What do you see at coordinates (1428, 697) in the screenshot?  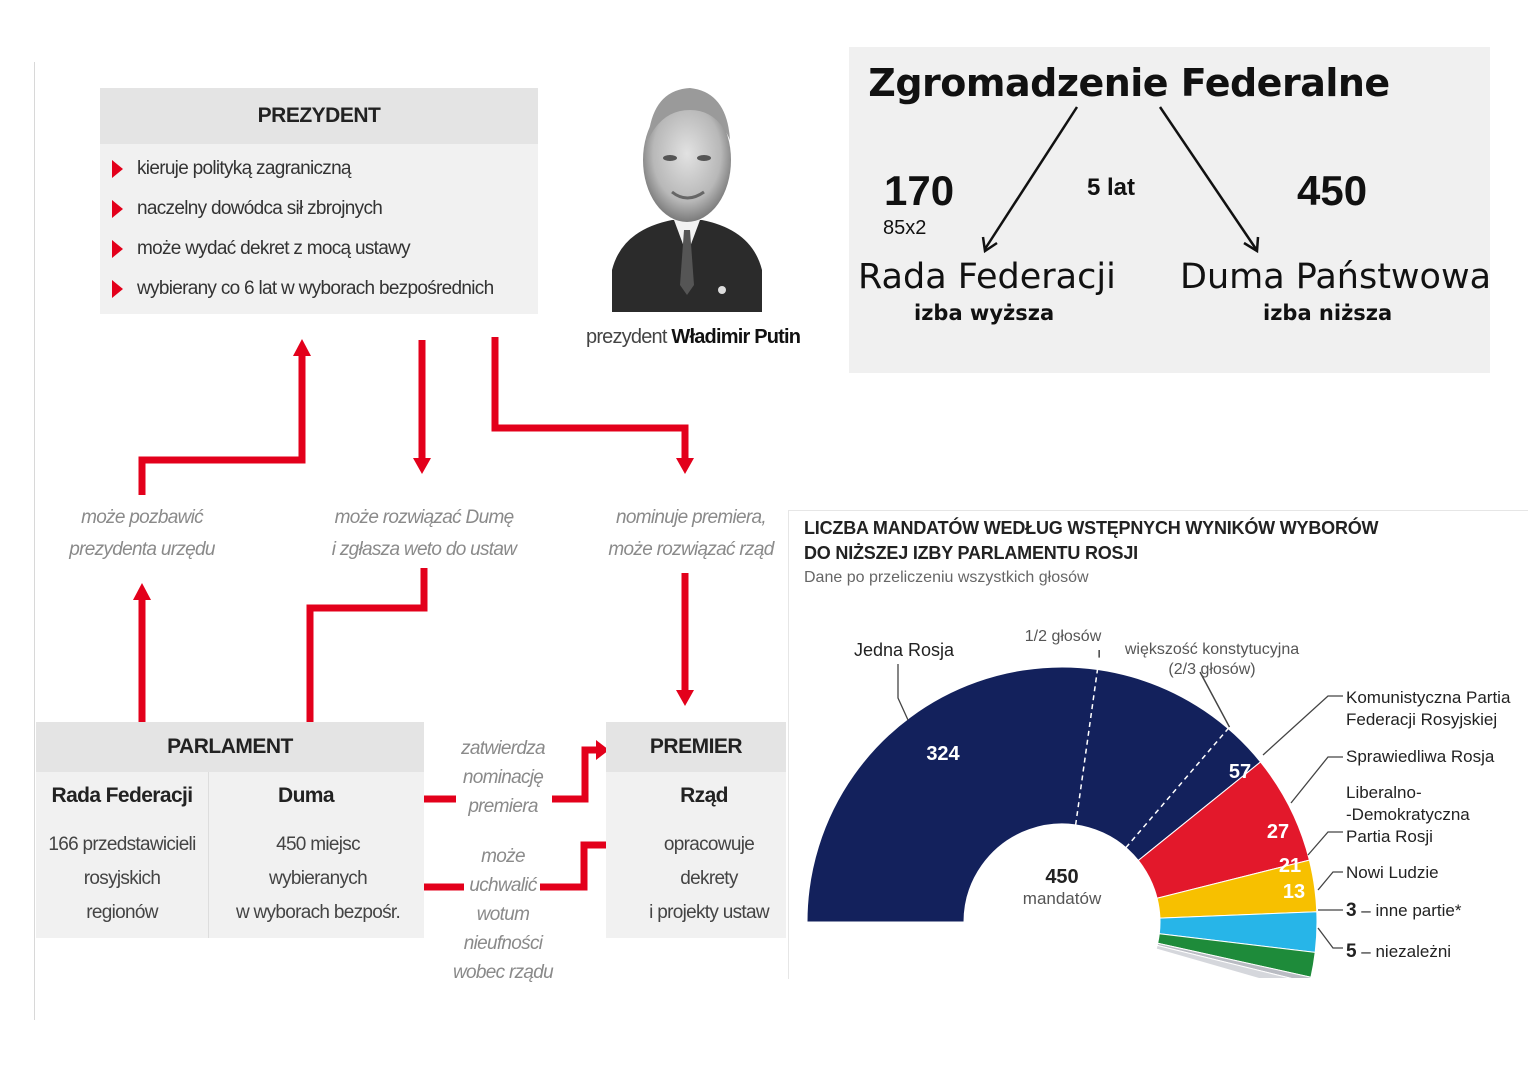 I see `legend-label-kprf: Komunistyczna Partia` at bounding box center [1428, 697].